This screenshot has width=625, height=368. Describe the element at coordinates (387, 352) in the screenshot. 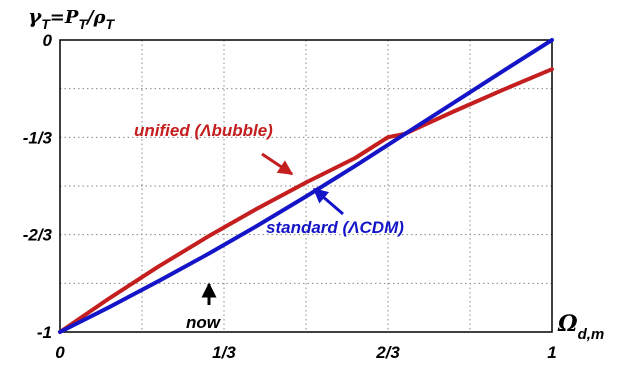

I see `x-tick-label: 2/3` at that location.